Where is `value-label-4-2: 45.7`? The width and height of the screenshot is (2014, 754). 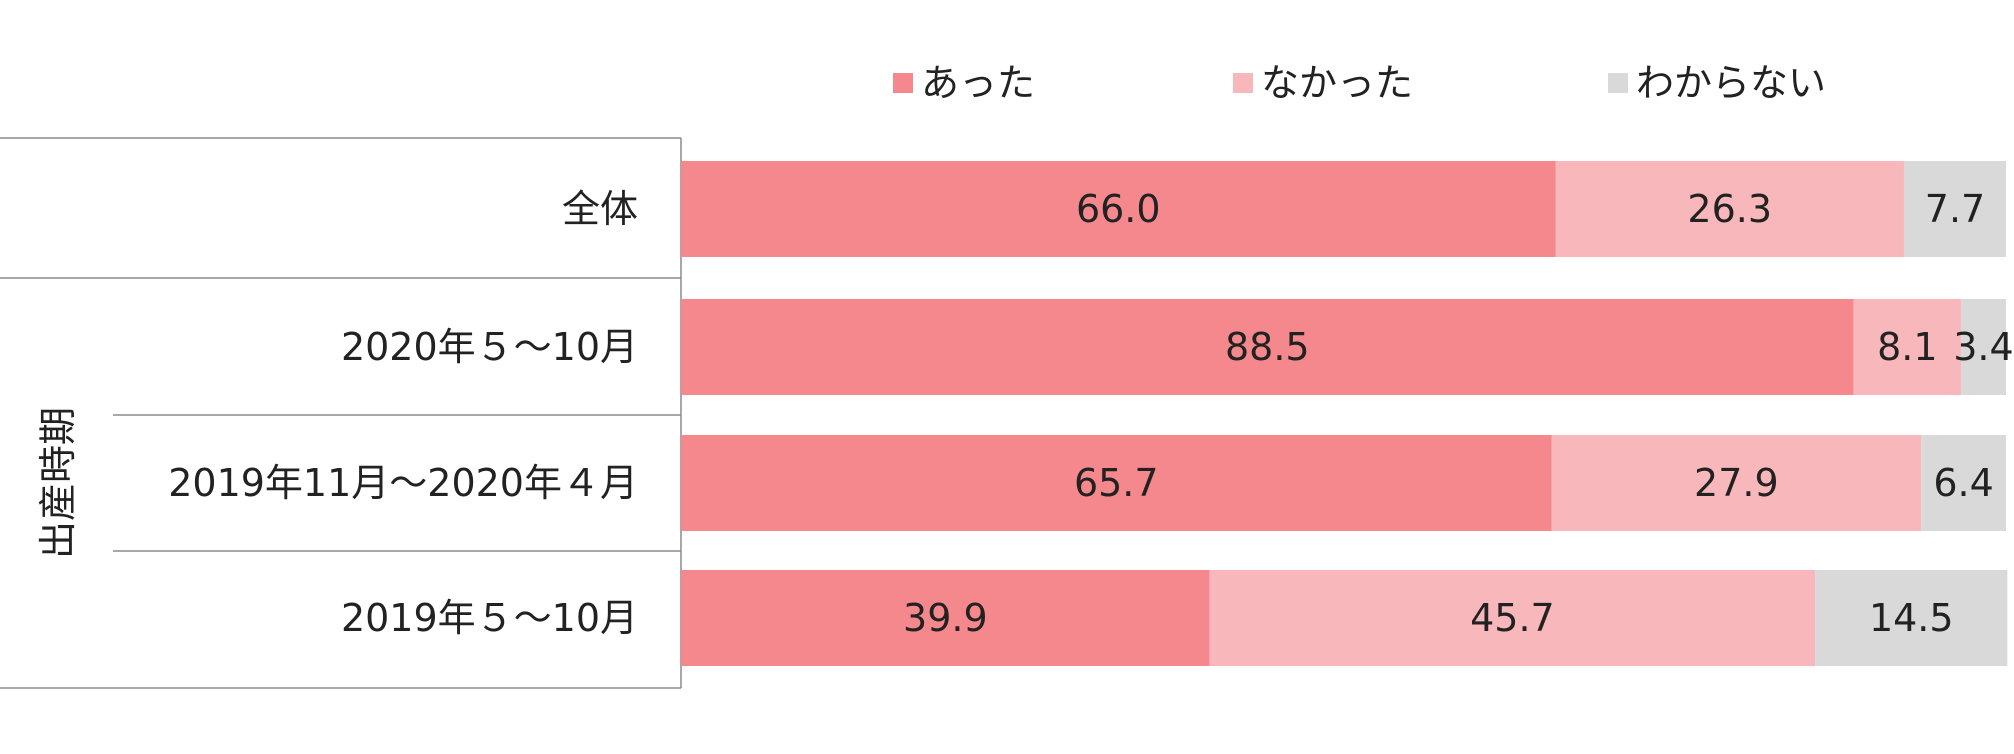 value-label-4-2: 45.7 is located at coordinates (1512, 618).